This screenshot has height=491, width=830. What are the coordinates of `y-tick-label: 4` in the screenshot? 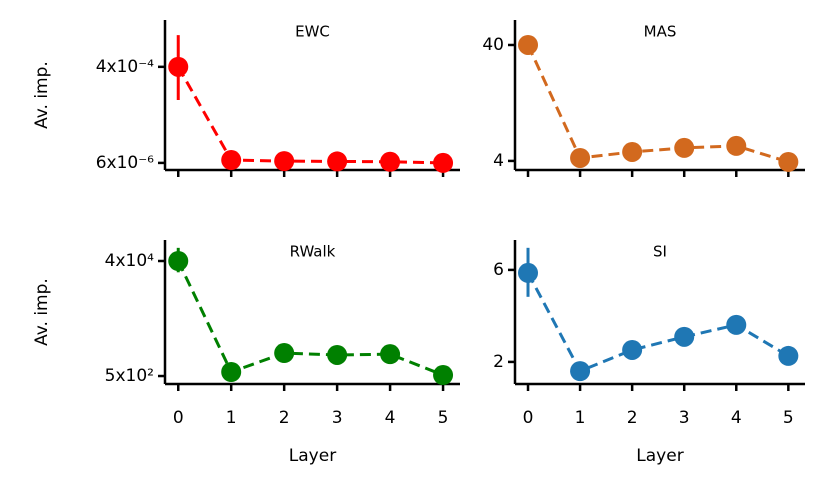 It's located at (498, 161).